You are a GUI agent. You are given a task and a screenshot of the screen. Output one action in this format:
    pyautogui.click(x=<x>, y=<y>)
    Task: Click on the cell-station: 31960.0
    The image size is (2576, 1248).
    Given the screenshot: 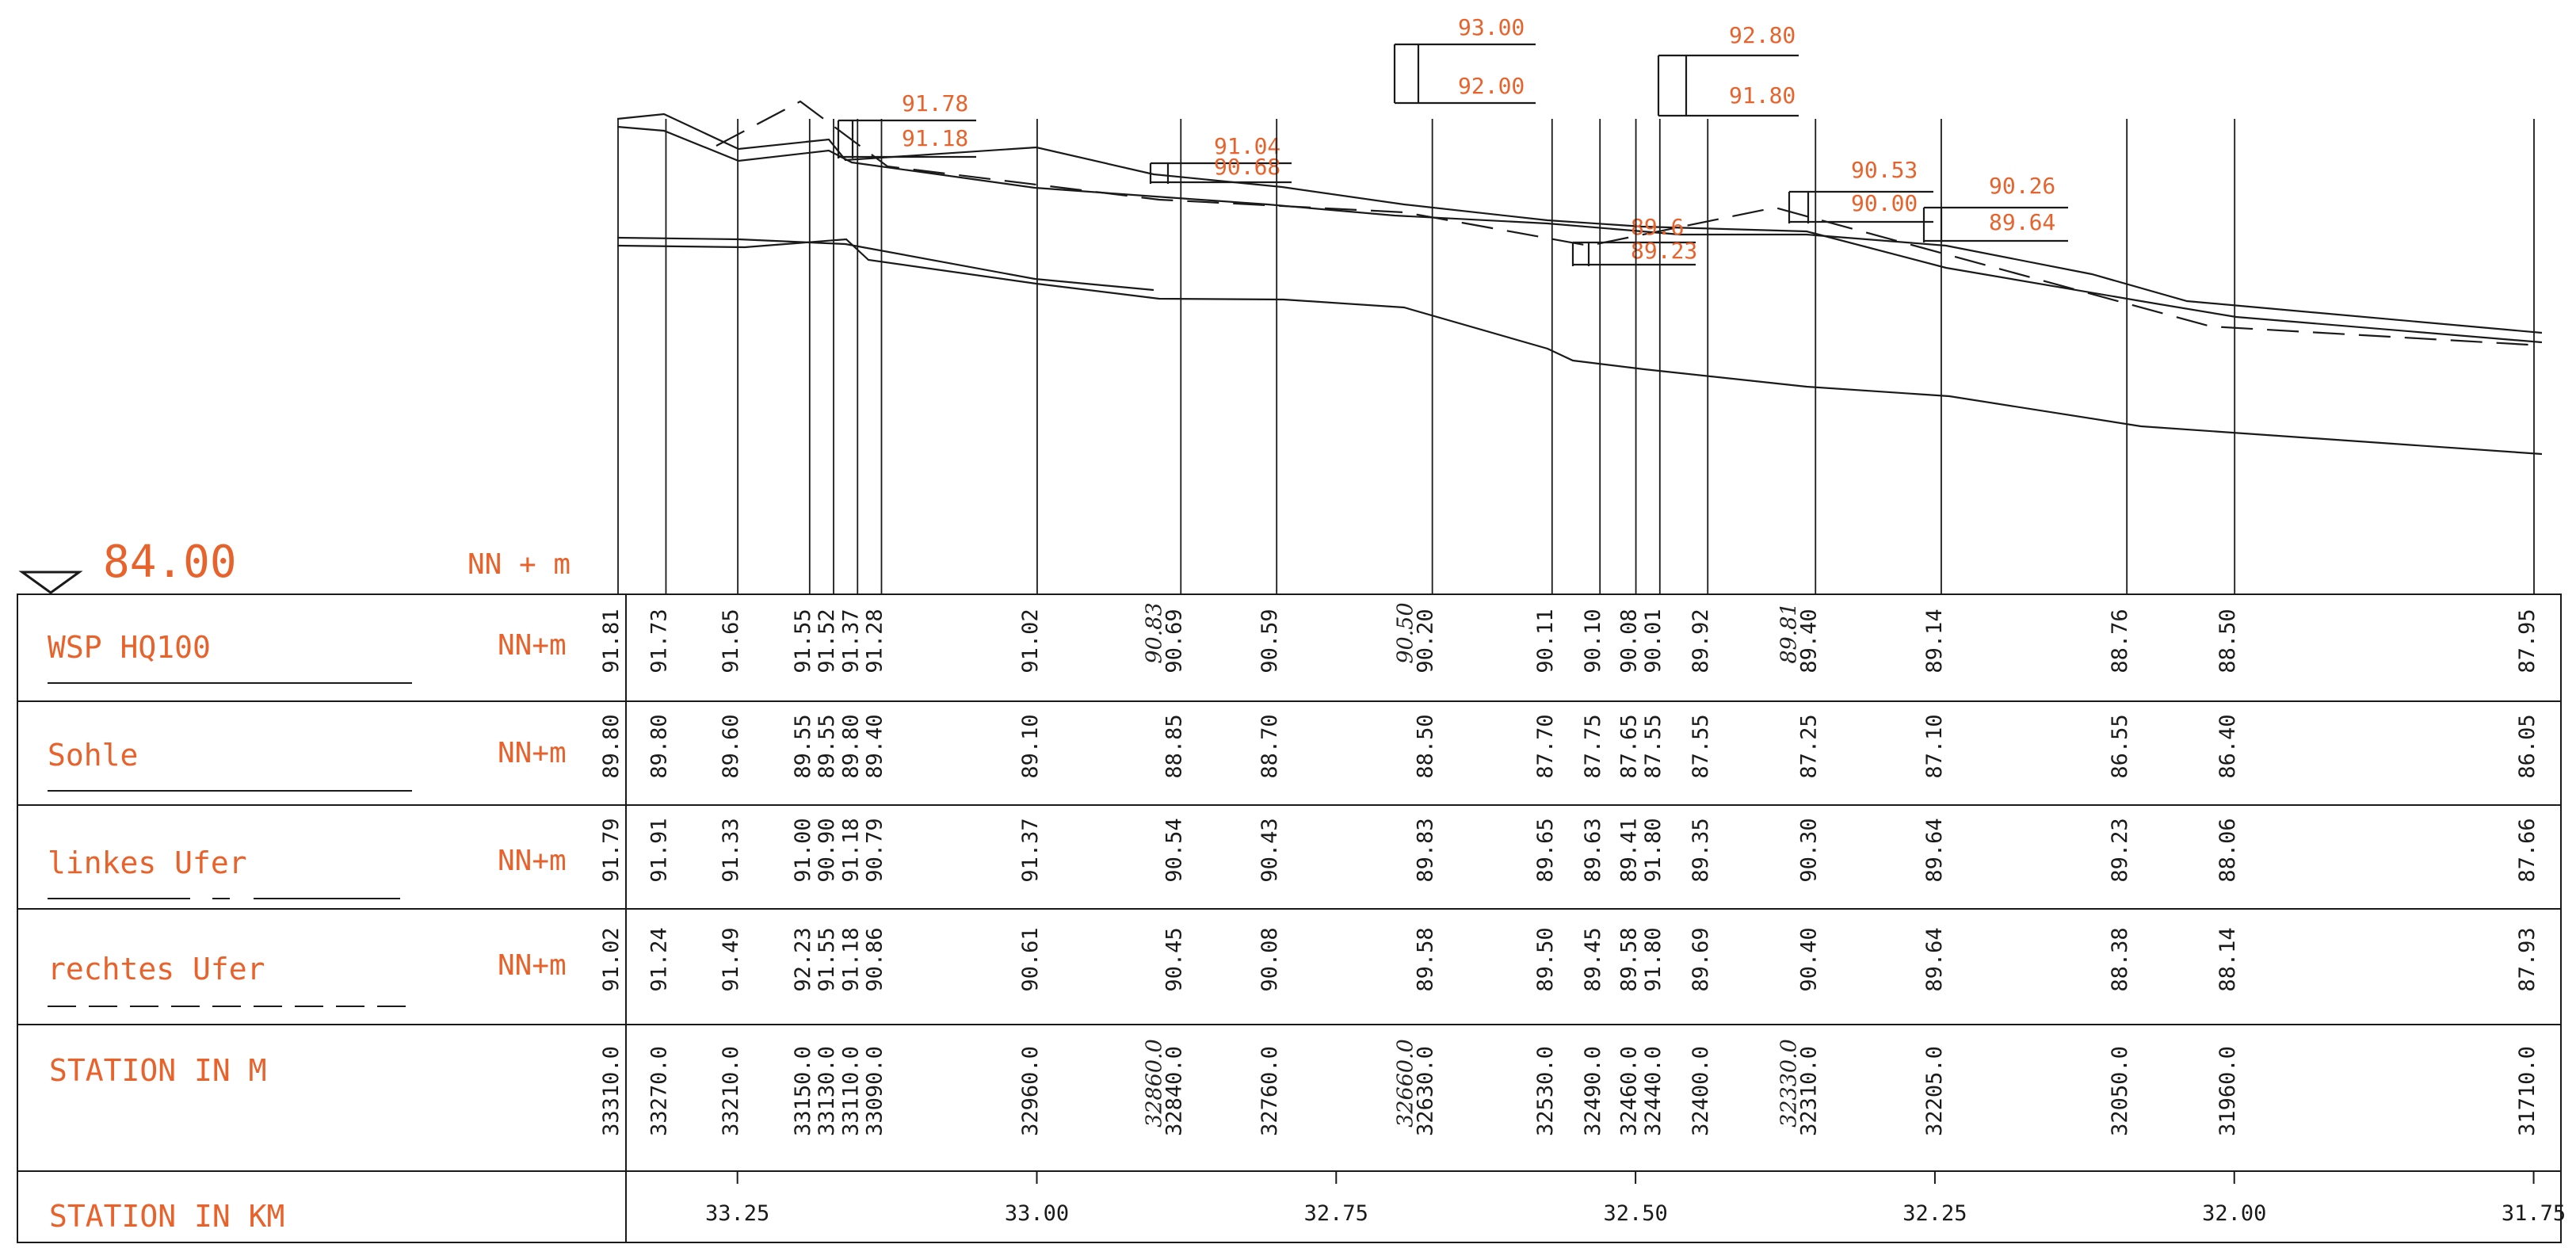 What is the action you would take?
    pyautogui.click(x=2227, y=1091)
    